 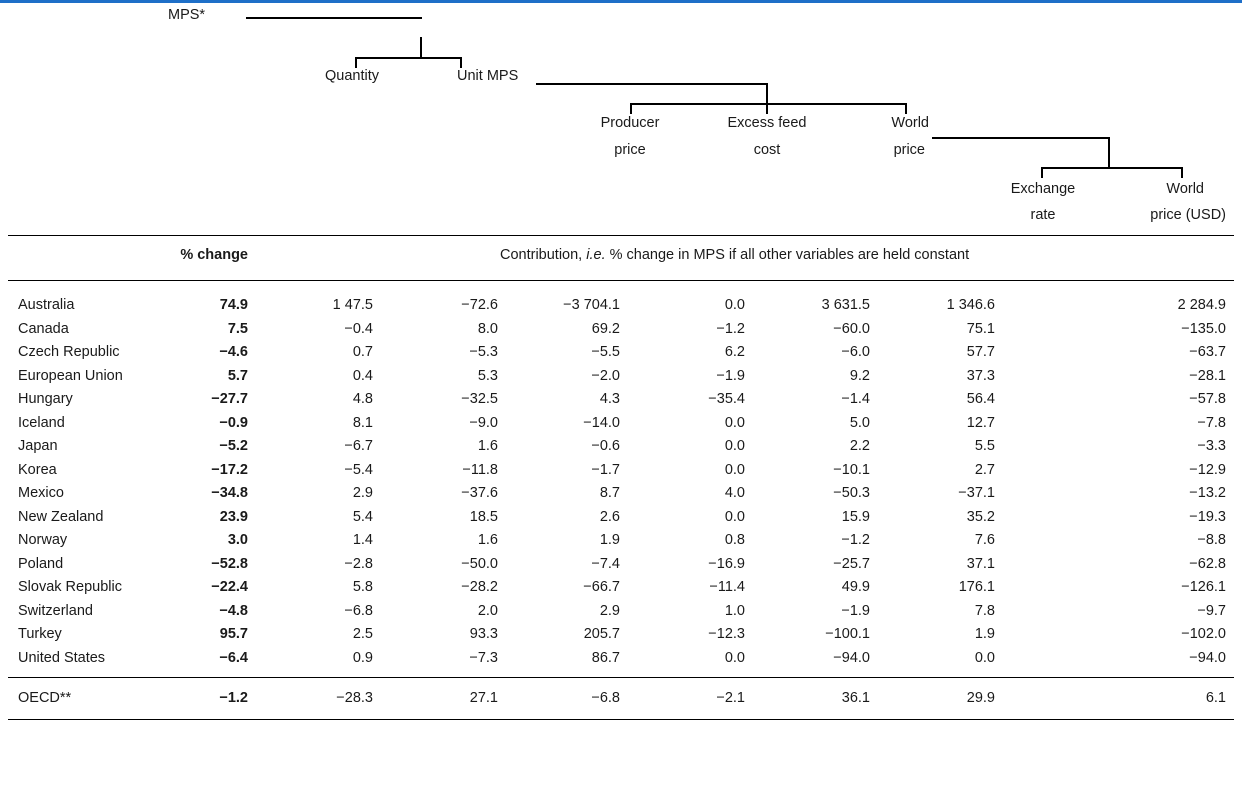 I want to click on country-name: Poland, so click(x=41, y=563).